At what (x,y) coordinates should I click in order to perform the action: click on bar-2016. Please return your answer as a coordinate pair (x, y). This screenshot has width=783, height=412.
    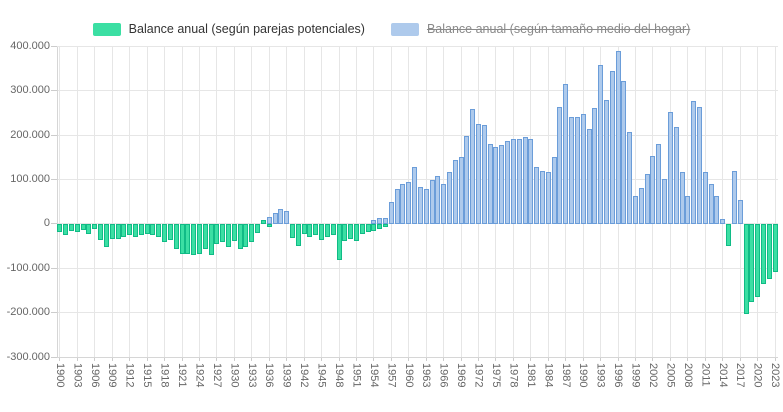
    Looking at the image, I should click on (734, 197).